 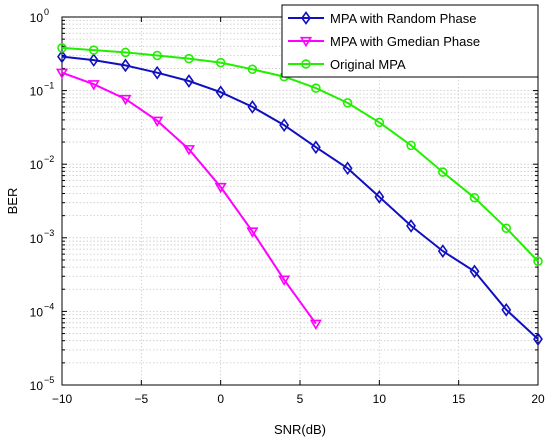 I want to click on x-tick-label: 20, so click(x=538, y=399).